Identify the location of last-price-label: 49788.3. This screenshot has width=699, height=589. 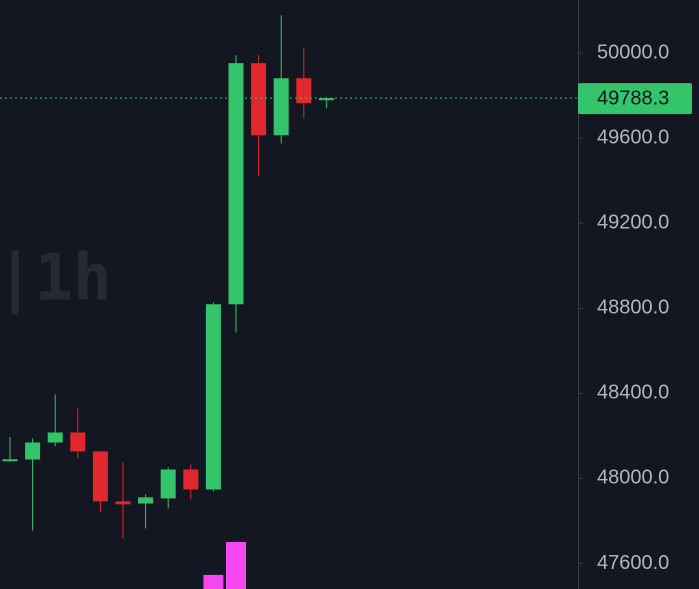
(633, 98).